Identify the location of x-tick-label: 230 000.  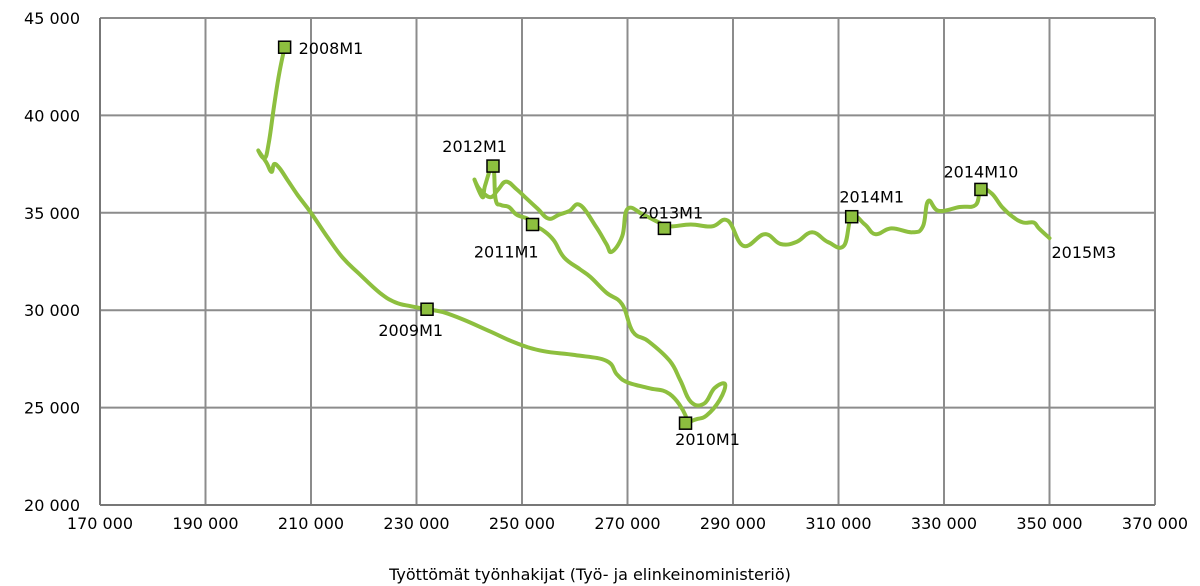
(416, 523).